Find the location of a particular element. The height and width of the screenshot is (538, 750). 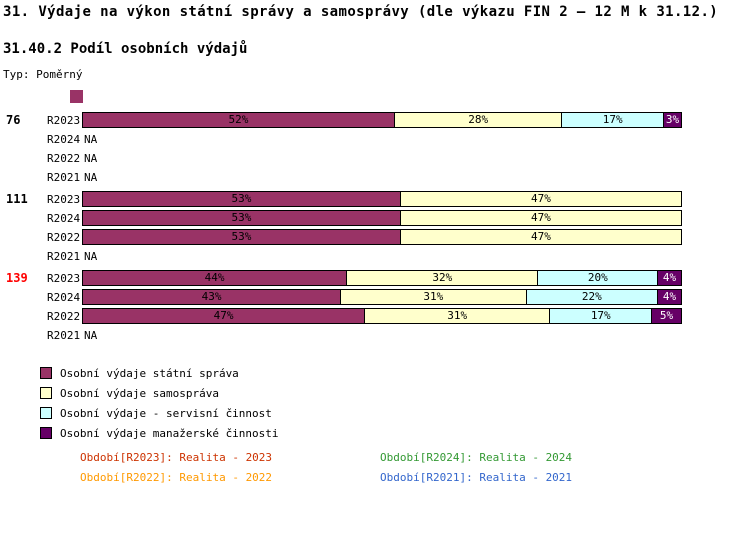

bar-segment: 44% is located at coordinates (215, 278).